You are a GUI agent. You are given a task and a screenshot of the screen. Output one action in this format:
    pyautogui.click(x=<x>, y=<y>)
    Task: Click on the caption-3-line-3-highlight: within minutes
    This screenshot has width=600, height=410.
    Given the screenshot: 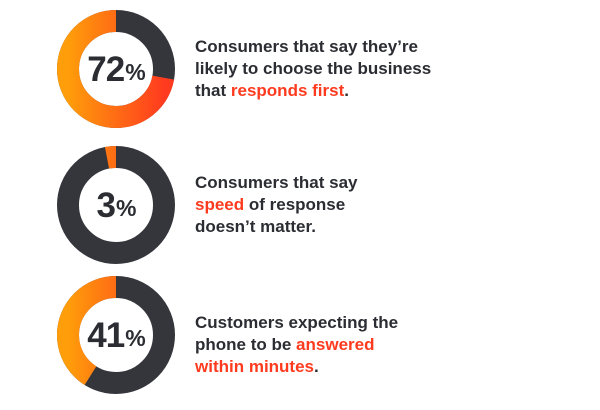 What is the action you would take?
    pyautogui.click(x=254, y=366)
    